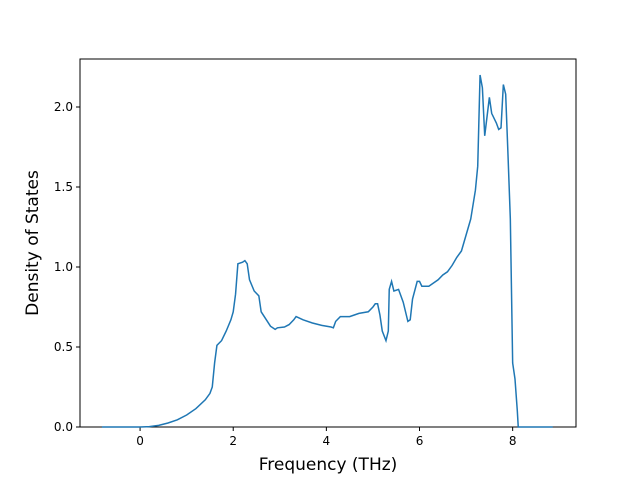 This screenshot has width=640, height=480. I want to click on x-tick-label: 6, so click(420, 441).